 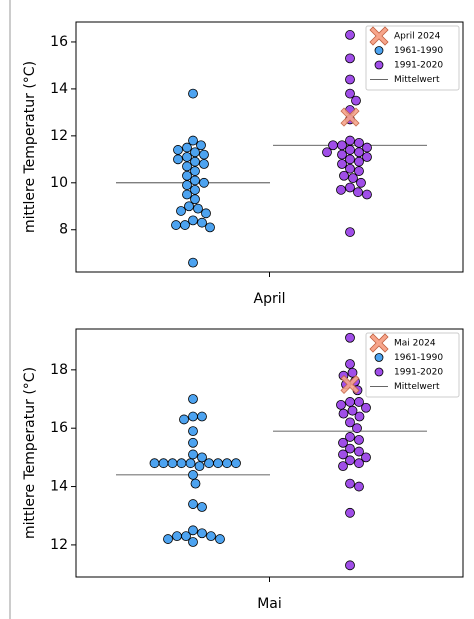 I want to click on y-tick-label: 18, so click(x=59, y=370).